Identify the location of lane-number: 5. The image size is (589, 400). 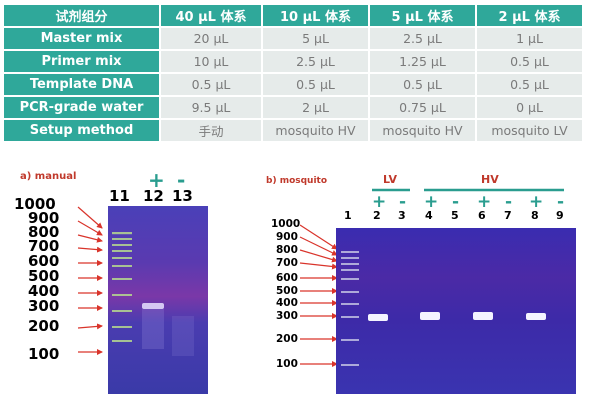
(455, 215).